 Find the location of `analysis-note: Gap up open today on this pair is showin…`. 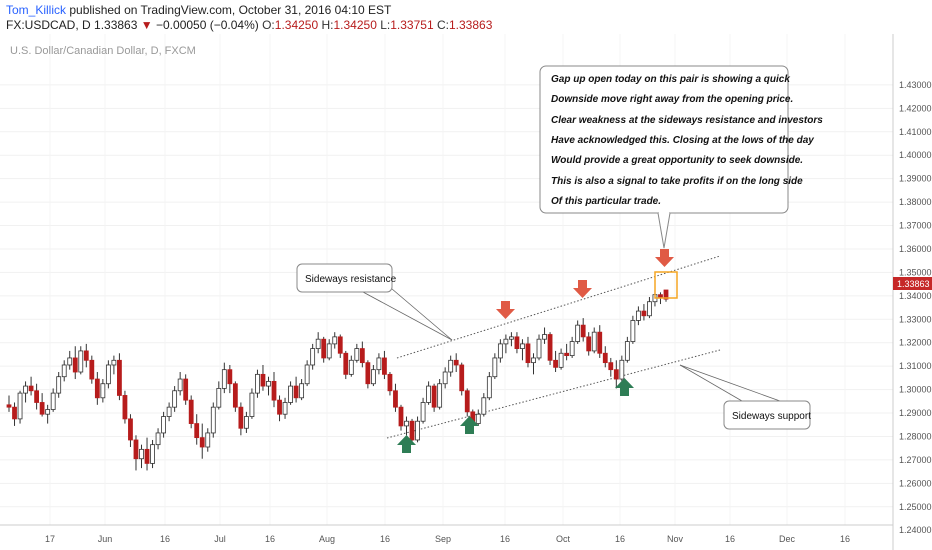

analysis-note: Gap up open today on this pair is showin… is located at coordinates (681, 157).